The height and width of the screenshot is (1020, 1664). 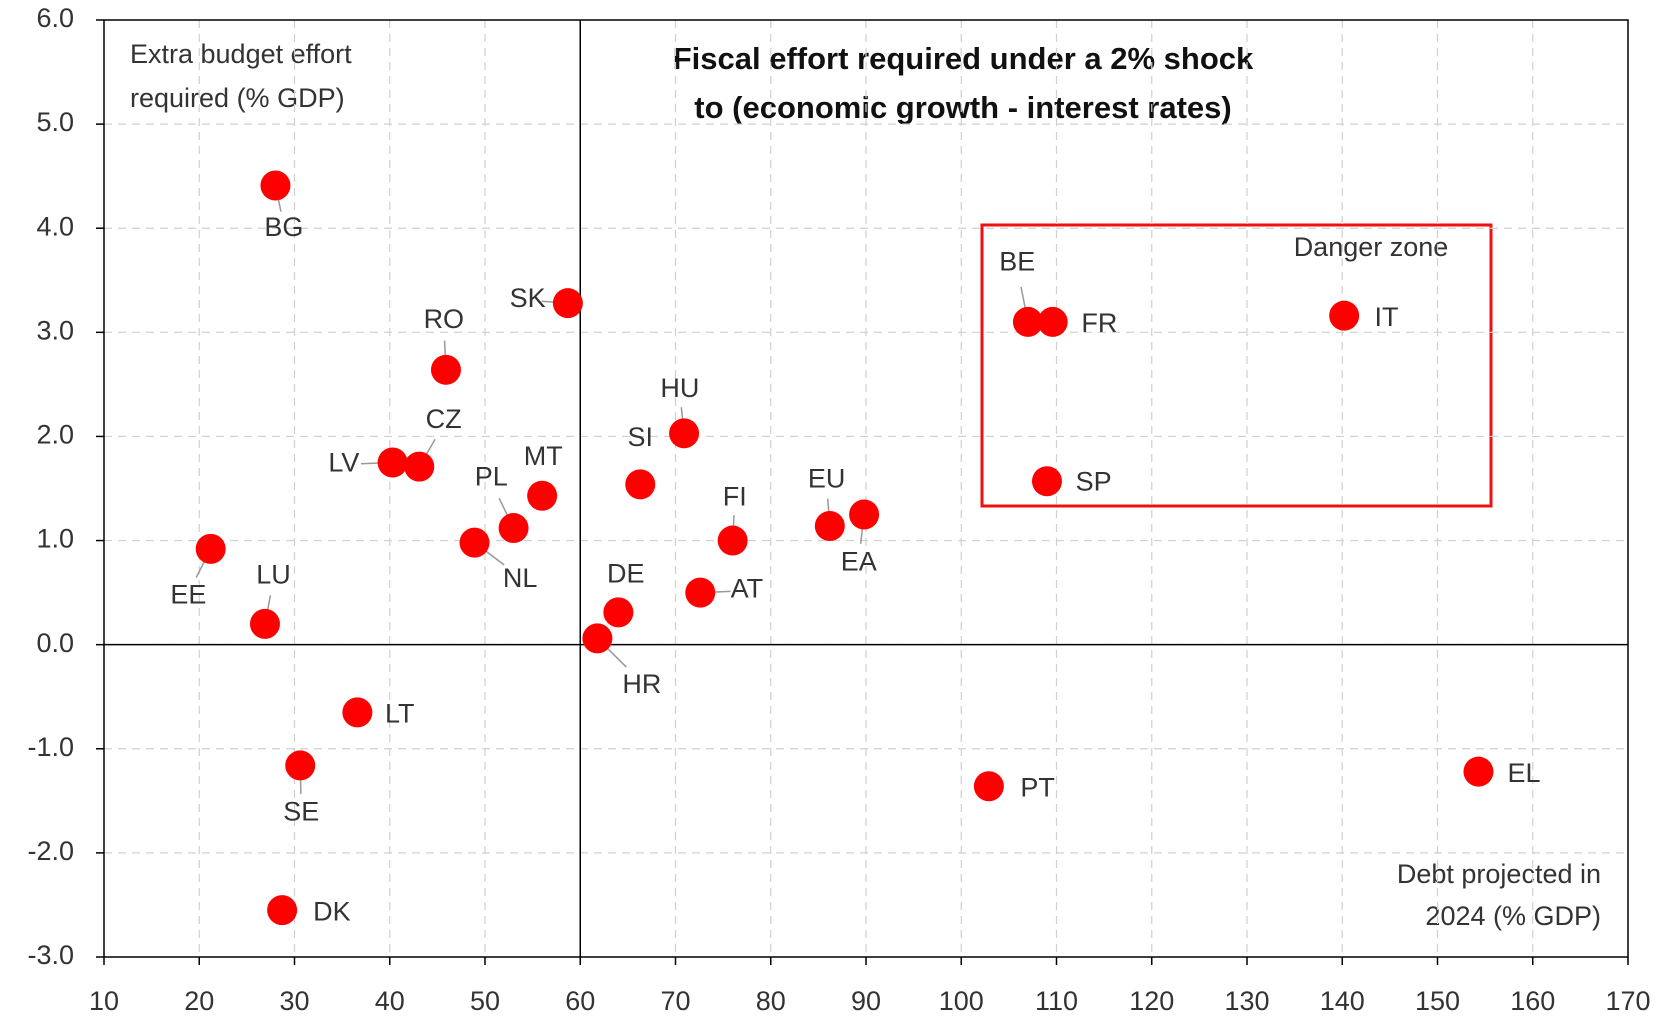 I want to click on x-tick-label: 30, so click(x=294, y=1001).